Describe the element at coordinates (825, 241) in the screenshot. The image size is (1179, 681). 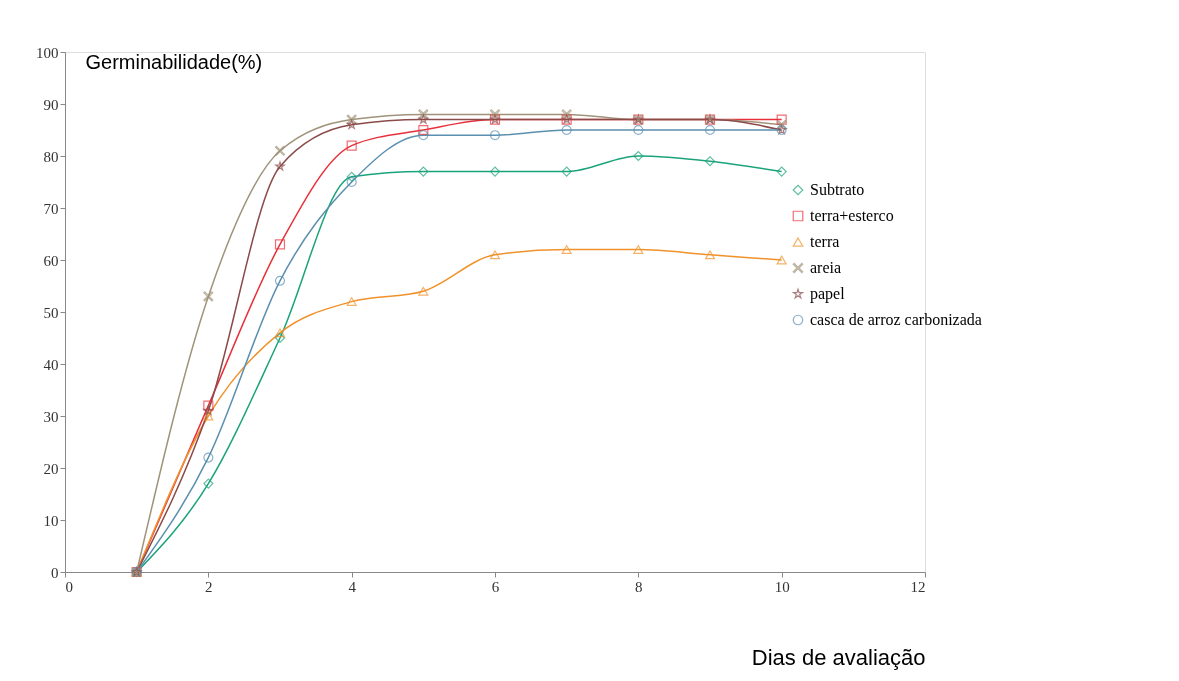
I see `legend-label: terra` at that location.